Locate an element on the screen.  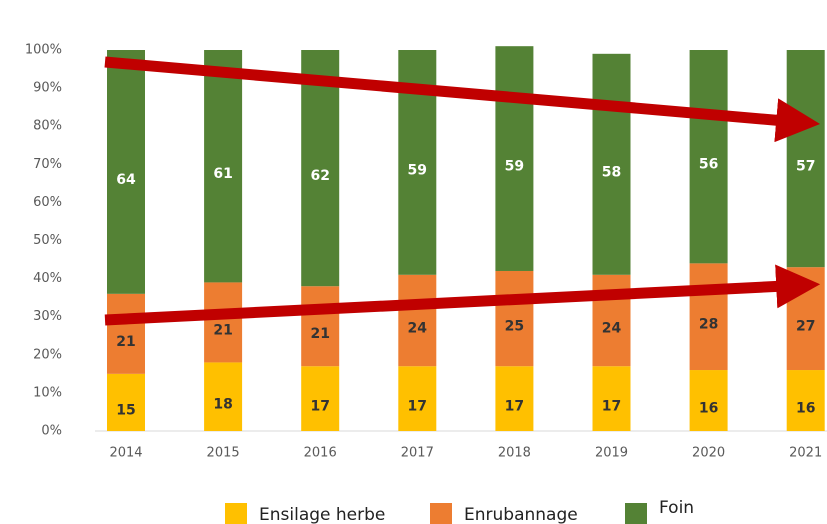
y-tick-label: 10% is located at coordinates (47, 392).